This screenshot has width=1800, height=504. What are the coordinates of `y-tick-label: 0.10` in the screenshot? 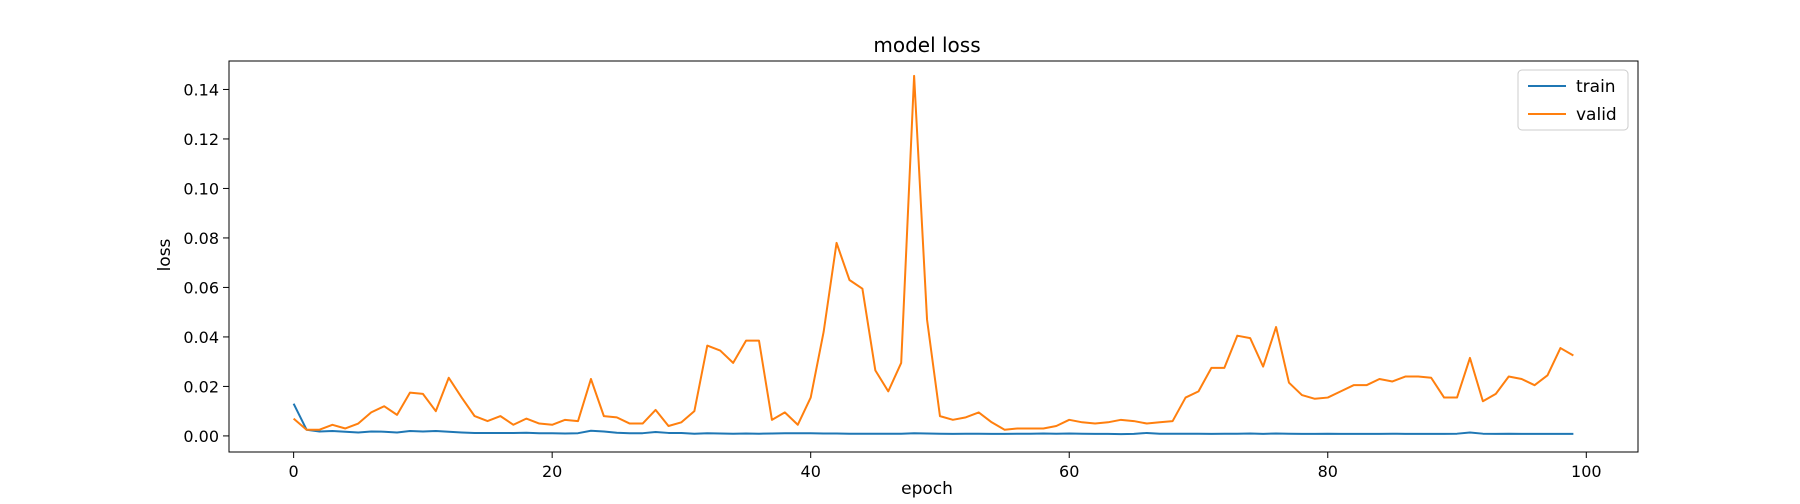 It's located at (201, 188).